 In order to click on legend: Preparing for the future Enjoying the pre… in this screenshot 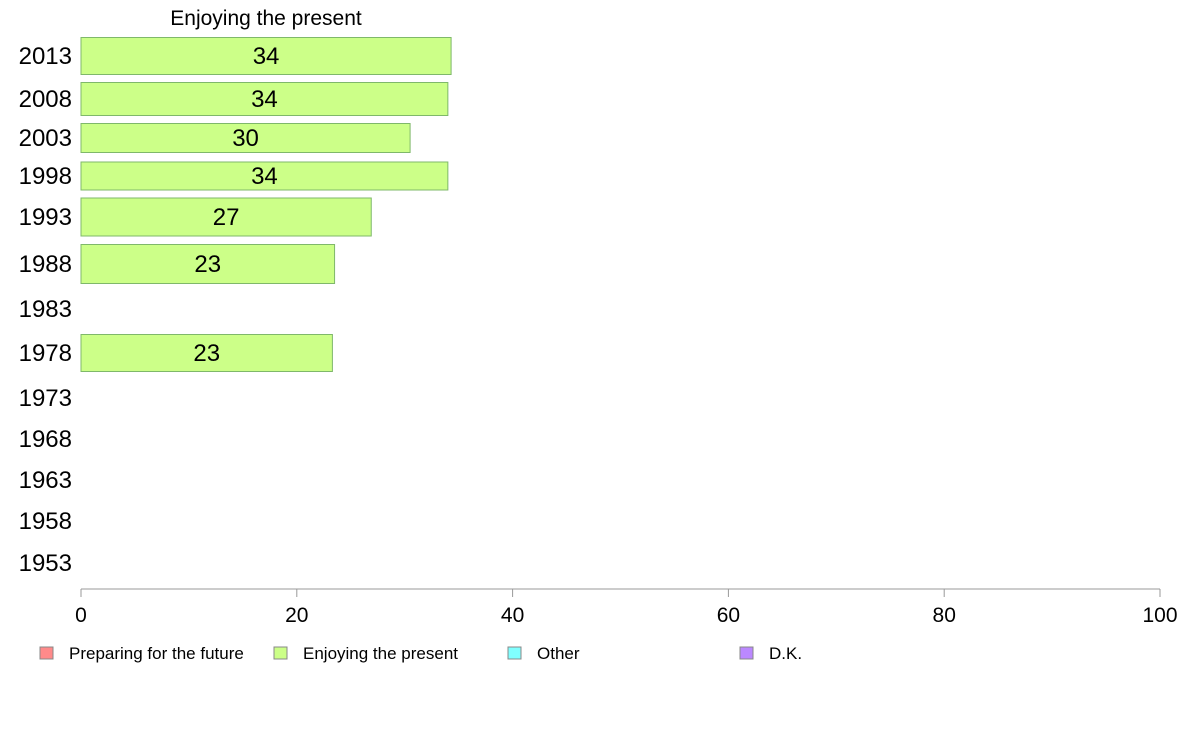, I will do `click(420, 653)`.